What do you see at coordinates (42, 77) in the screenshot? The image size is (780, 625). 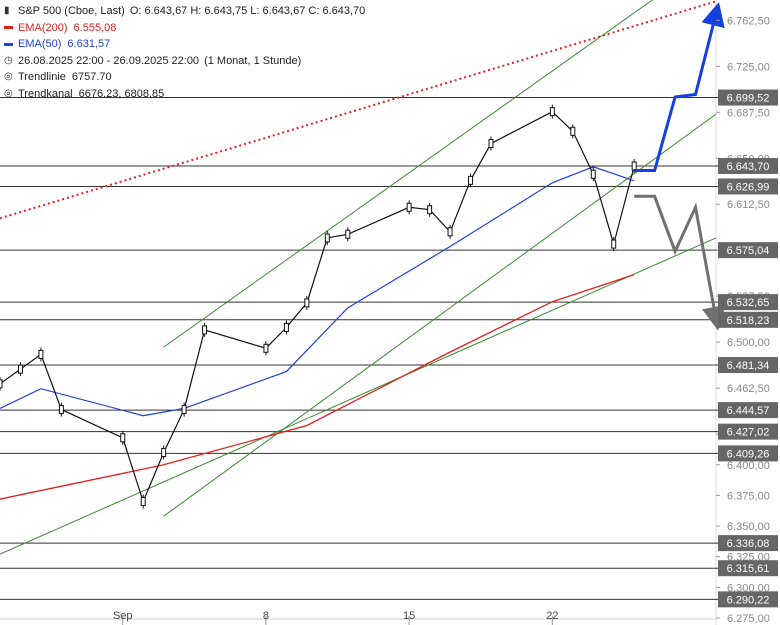 I see `legend-trendline-label: Trendlinie` at bounding box center [42, 77].